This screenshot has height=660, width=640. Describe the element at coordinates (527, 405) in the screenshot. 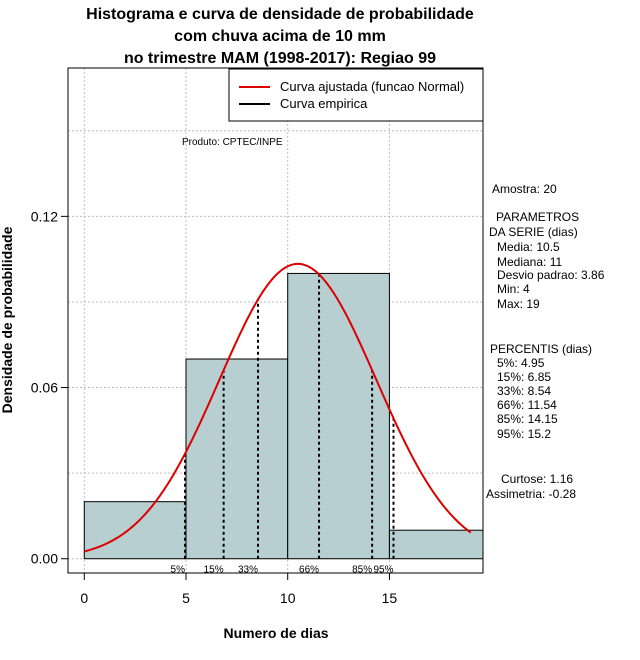

I see `percentil-66: 66%: 11.54` at that location.